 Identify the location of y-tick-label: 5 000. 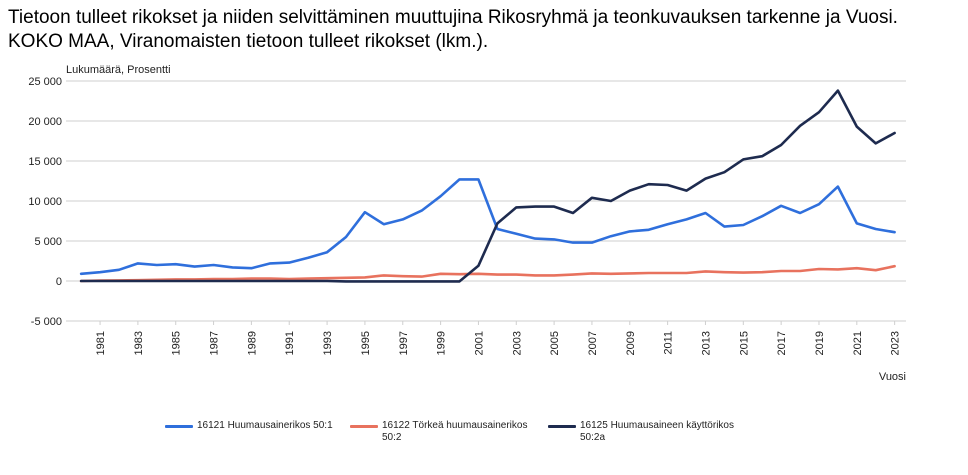
(48, 242).